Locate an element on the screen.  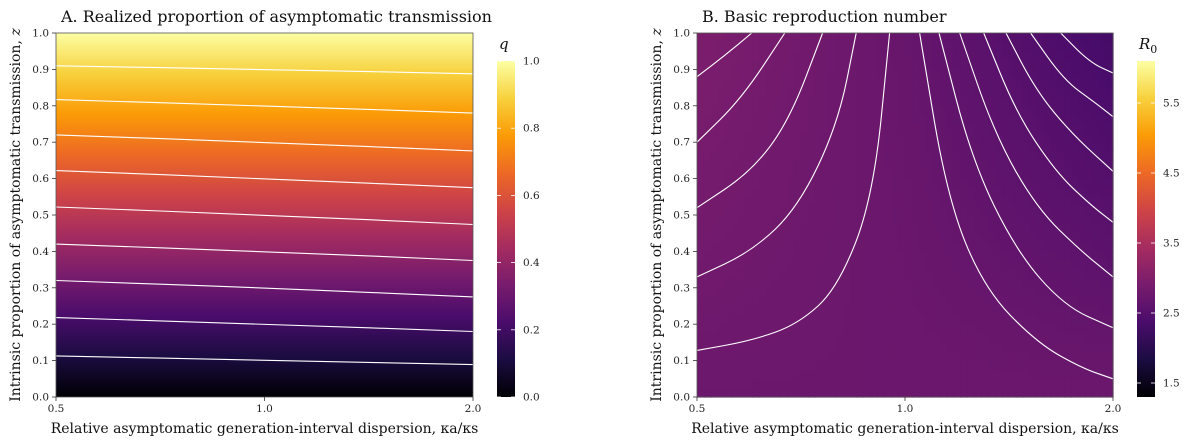
colorbar-tick-label: 1.5 is located at coordinates (1171, 384).